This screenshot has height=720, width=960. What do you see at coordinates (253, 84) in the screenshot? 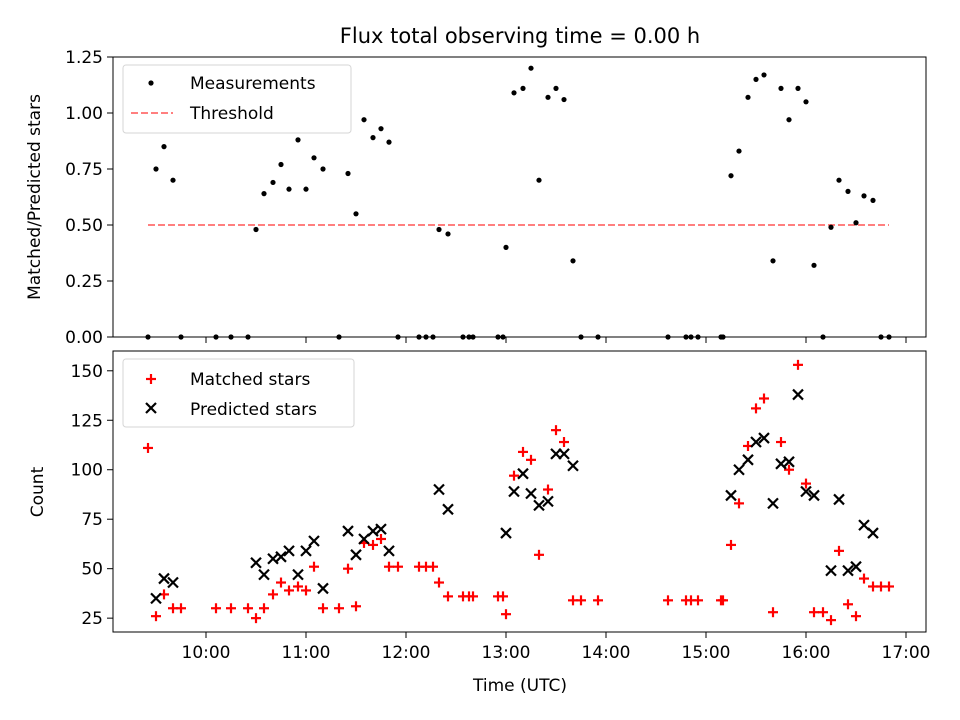
I see `legend-measurements-label: Measurements` at bounding box center [253, 84].